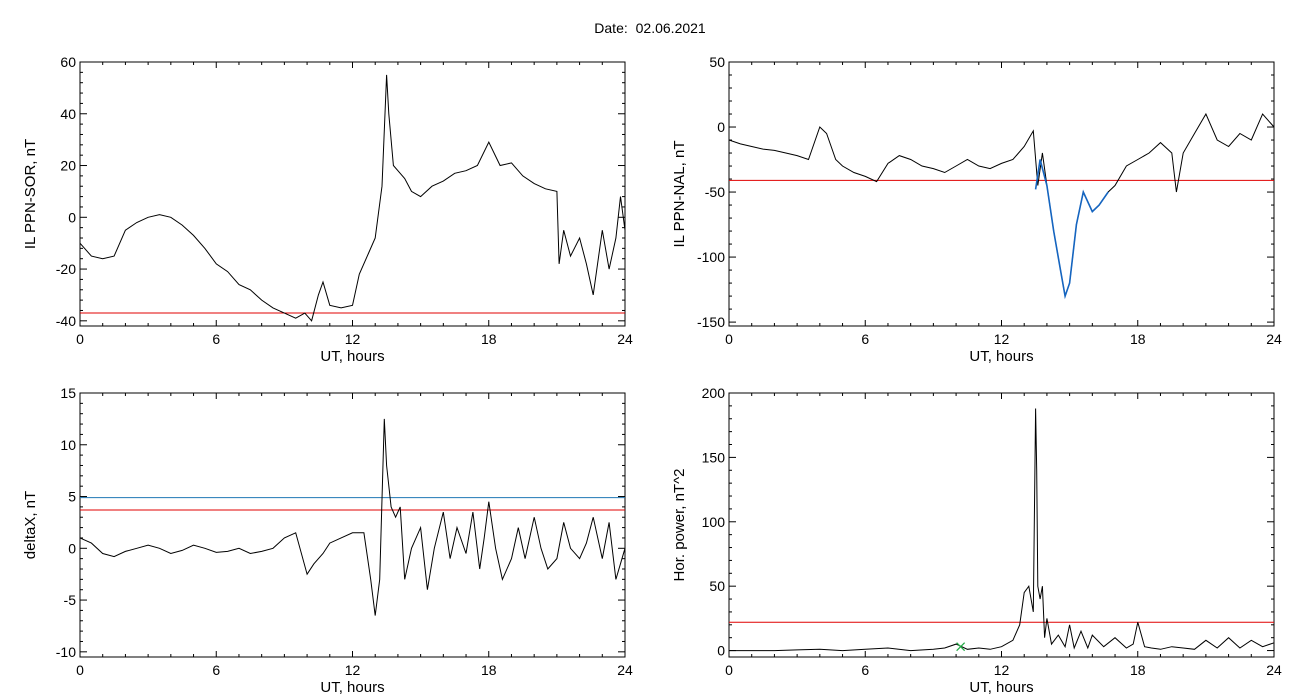 The height and width of the screenshot is (700, 1300). I want to click on power-x-axis-label: UT, hours, so click(1001, 687).